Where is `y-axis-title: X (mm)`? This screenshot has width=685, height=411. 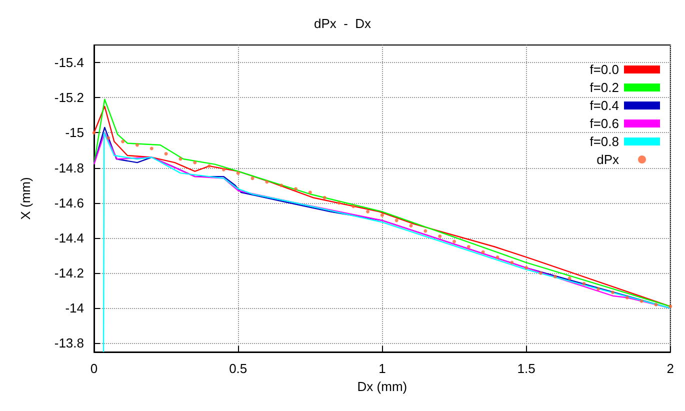
y-axis-title: X (mm) is located at coordinates (25, 198).